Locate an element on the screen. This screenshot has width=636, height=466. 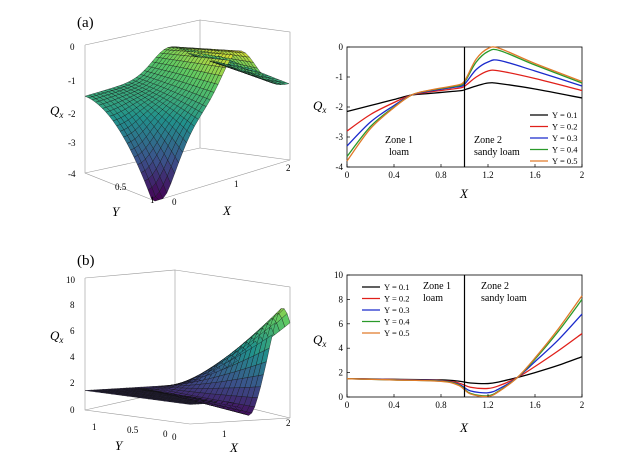
a-legend: Y = 0.1 Y = 0.2Y = 0.3 Y = 0.4Y = 0.5 is located at coordinates (554, 138).